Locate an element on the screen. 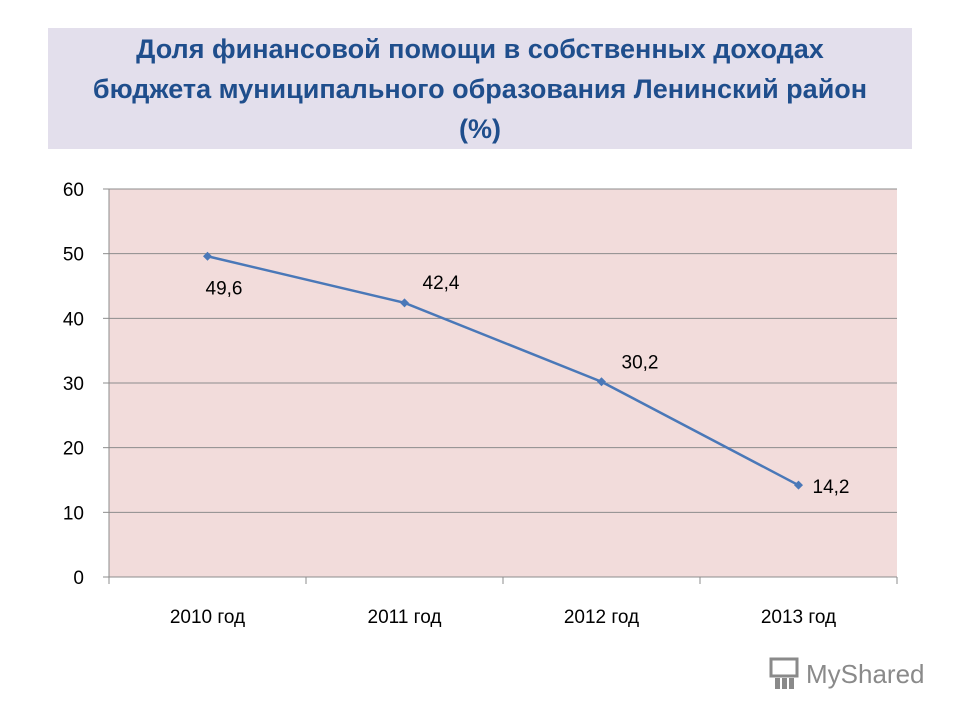 This screenshot has width=960, height=720. x-tick-label: 2013 год is located at coordinates (798, 617).